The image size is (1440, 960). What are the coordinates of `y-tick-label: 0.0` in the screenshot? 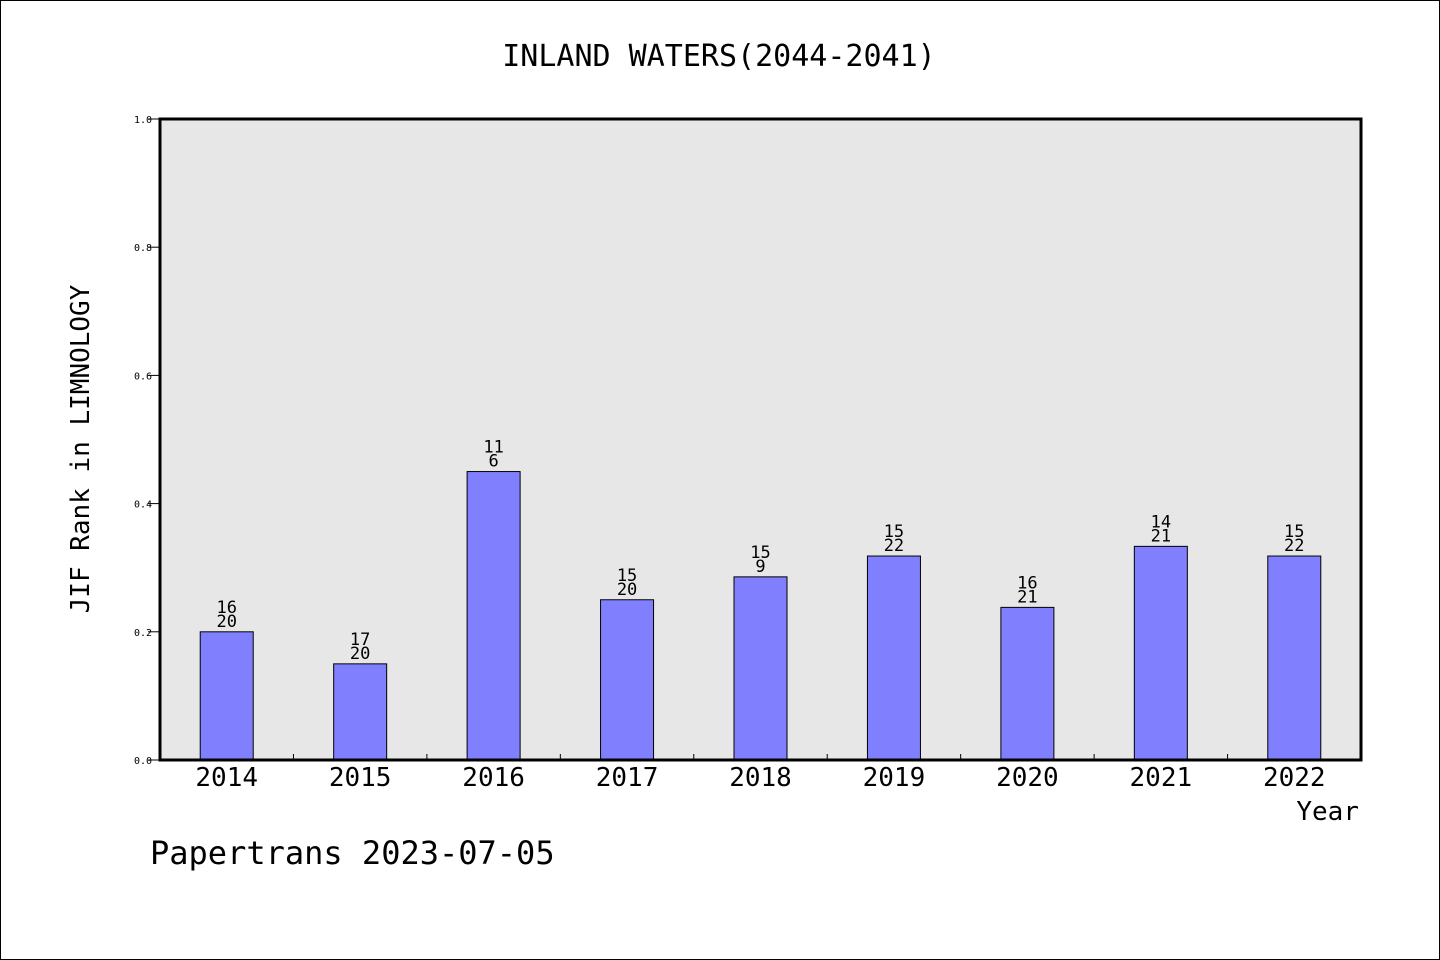 It's located at (143, 761).